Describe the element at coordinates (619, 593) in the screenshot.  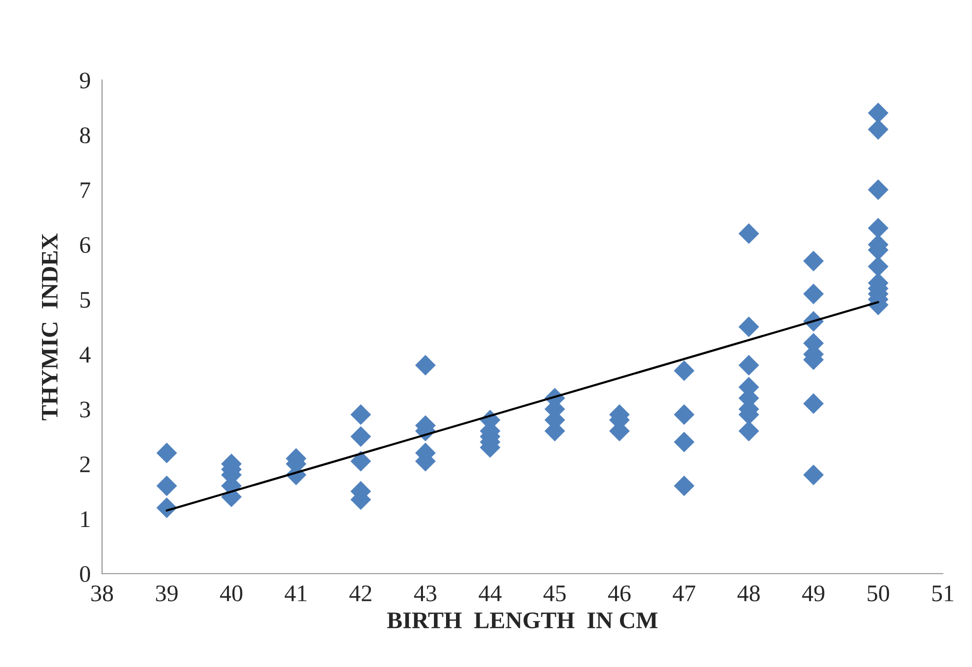
I see `x-tick-label: 46` at that location.